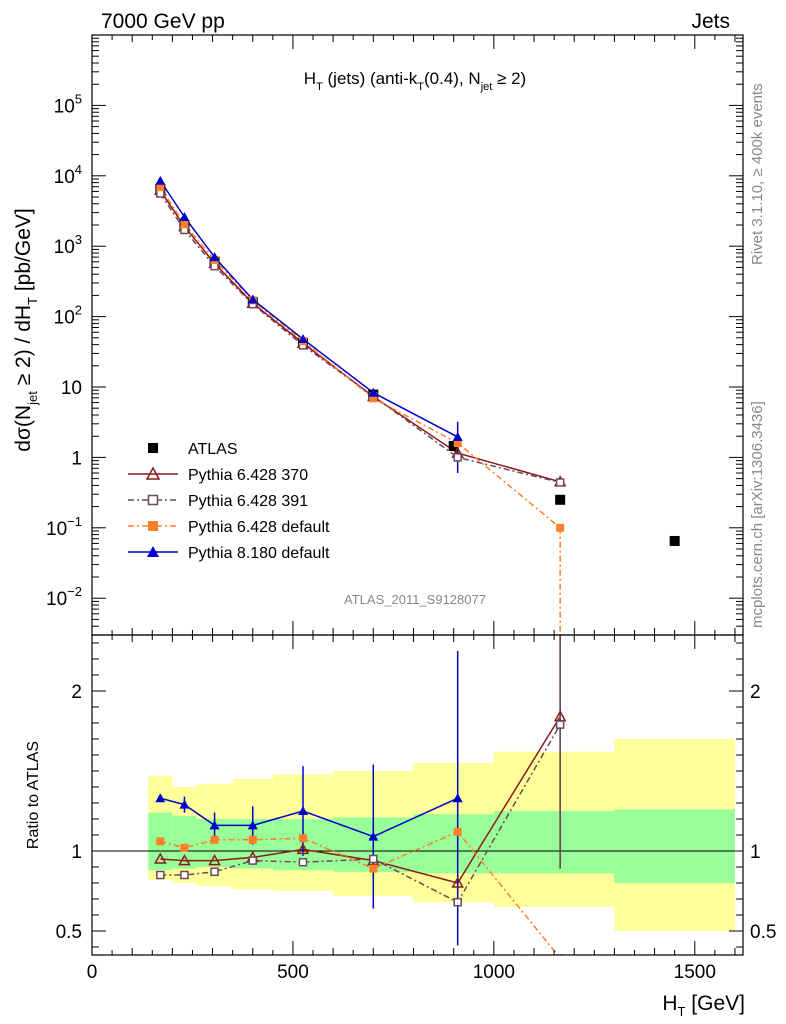 The width and height of the screenshot is (786, 1024). Describe the element at coordinates (64, 597) in the screenshot. I see `y-tick-label: 10⁻²` at that location.